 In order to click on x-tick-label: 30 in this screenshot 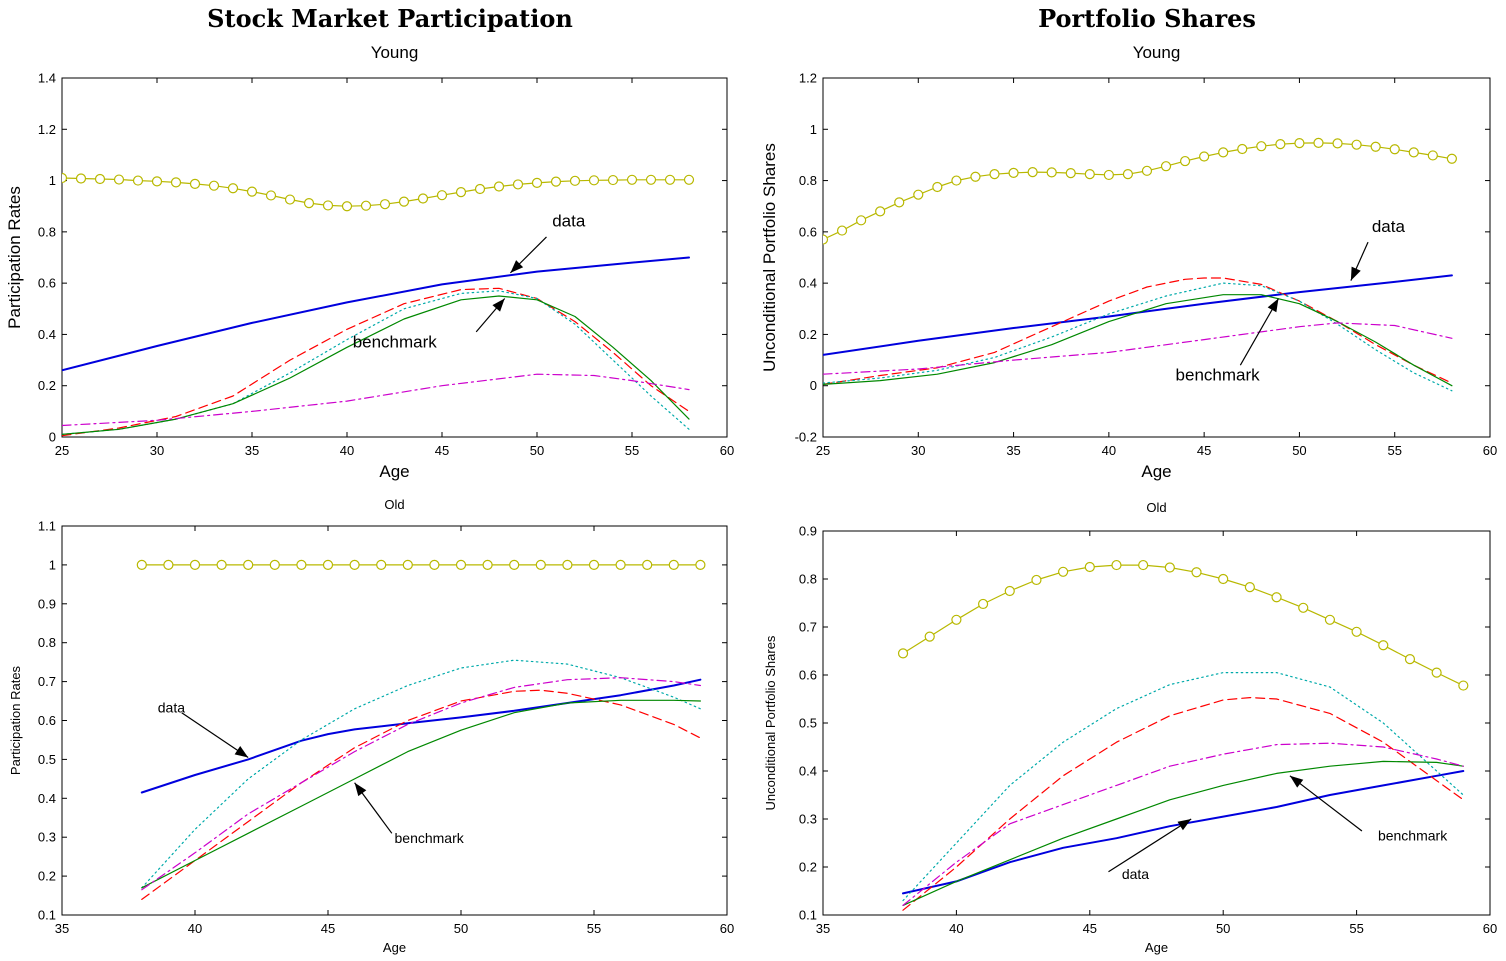, I will do `click(918, 450)`.